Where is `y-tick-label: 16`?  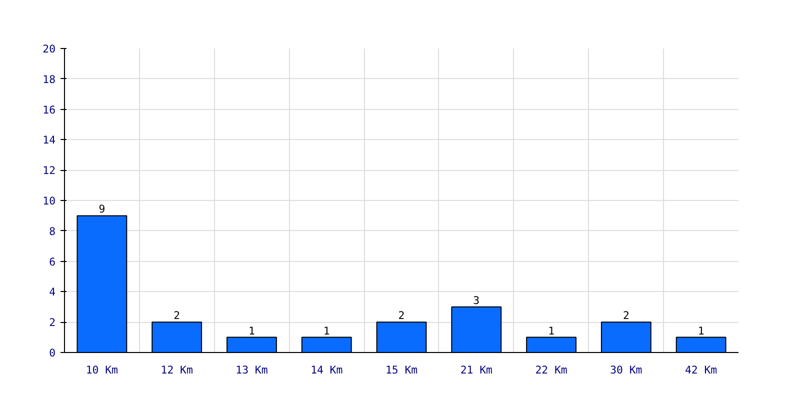 y-tick-label: 16 is located at coordinates (49, 109).